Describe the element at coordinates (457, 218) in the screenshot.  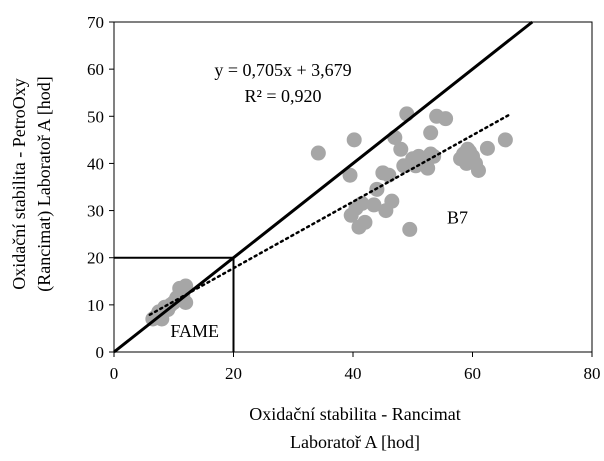
I see `group-annotation-b7: B7` at that location.